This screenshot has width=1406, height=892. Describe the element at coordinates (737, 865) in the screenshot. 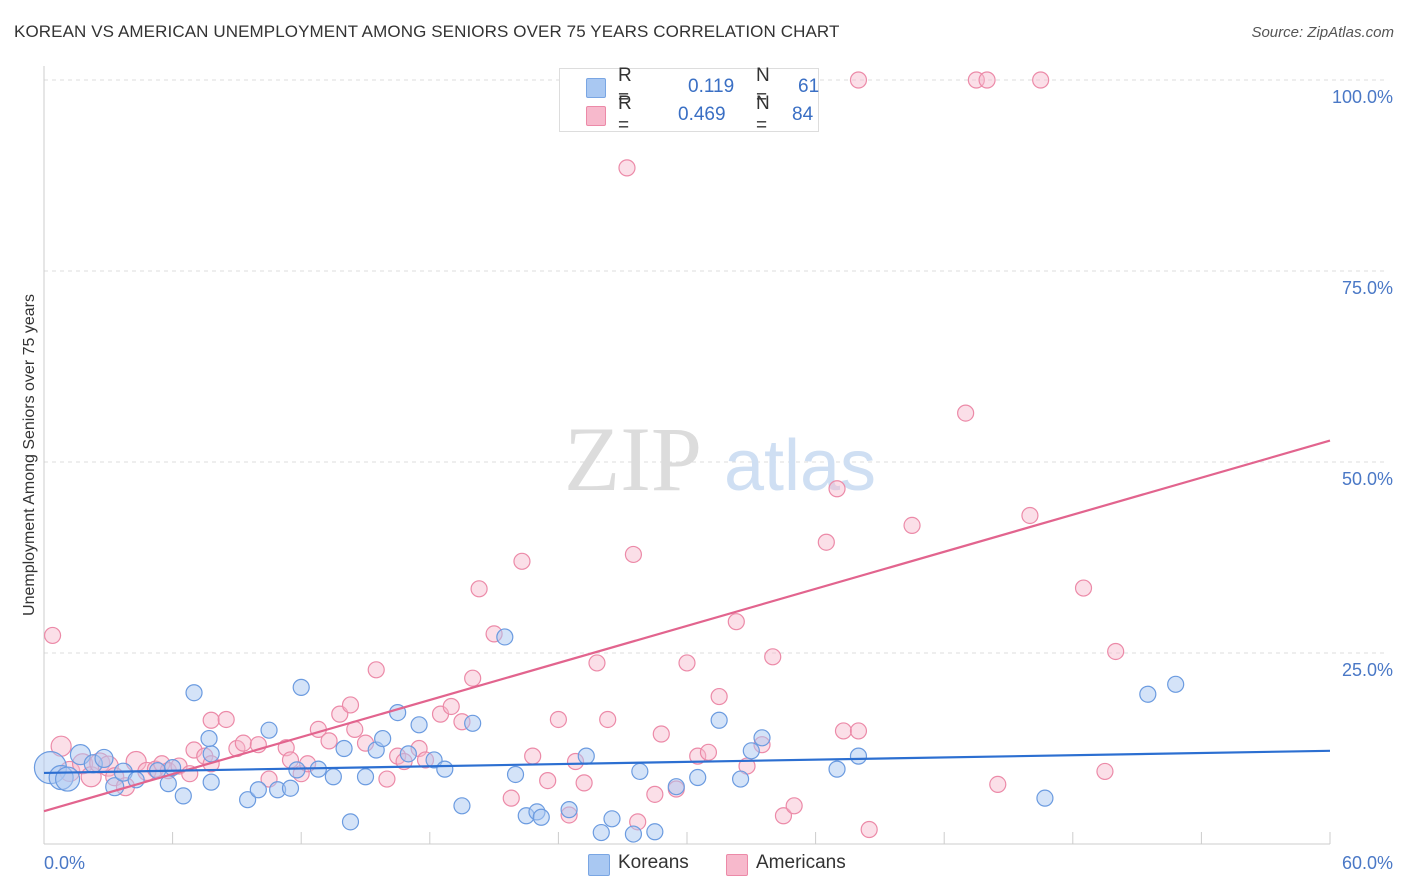

I see `americans-swatch` at that location.